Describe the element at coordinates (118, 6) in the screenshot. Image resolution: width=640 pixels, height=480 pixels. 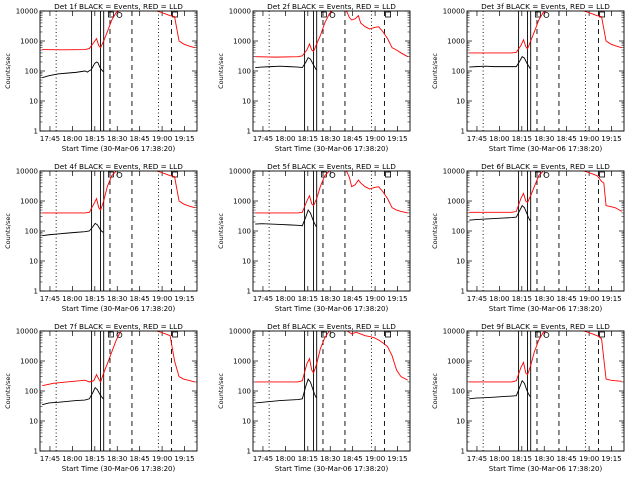
I see `panel-title: Det 1f BLACK = Events, RED = LLD` at that location.